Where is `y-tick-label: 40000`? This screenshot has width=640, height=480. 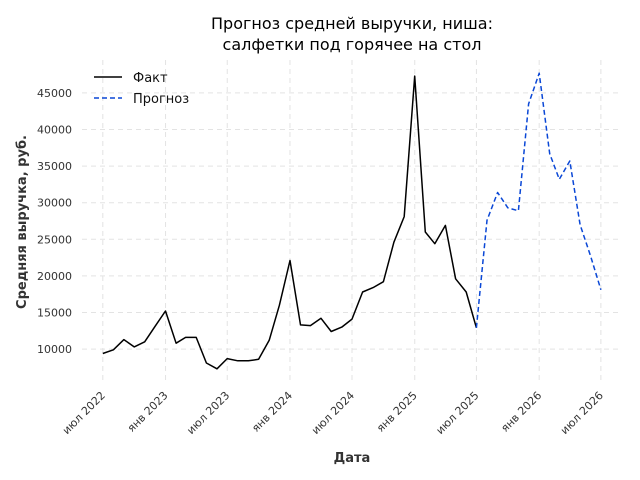 y-tick-label: 40000 is located at coordinates (54, 130).